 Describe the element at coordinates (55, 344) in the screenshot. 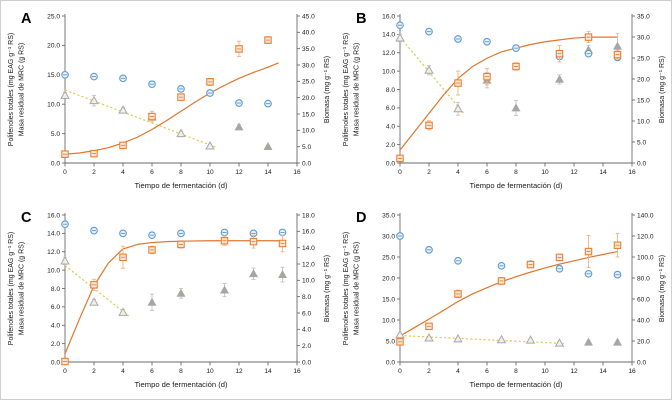

I see `svg-text: 2.0` at that location.